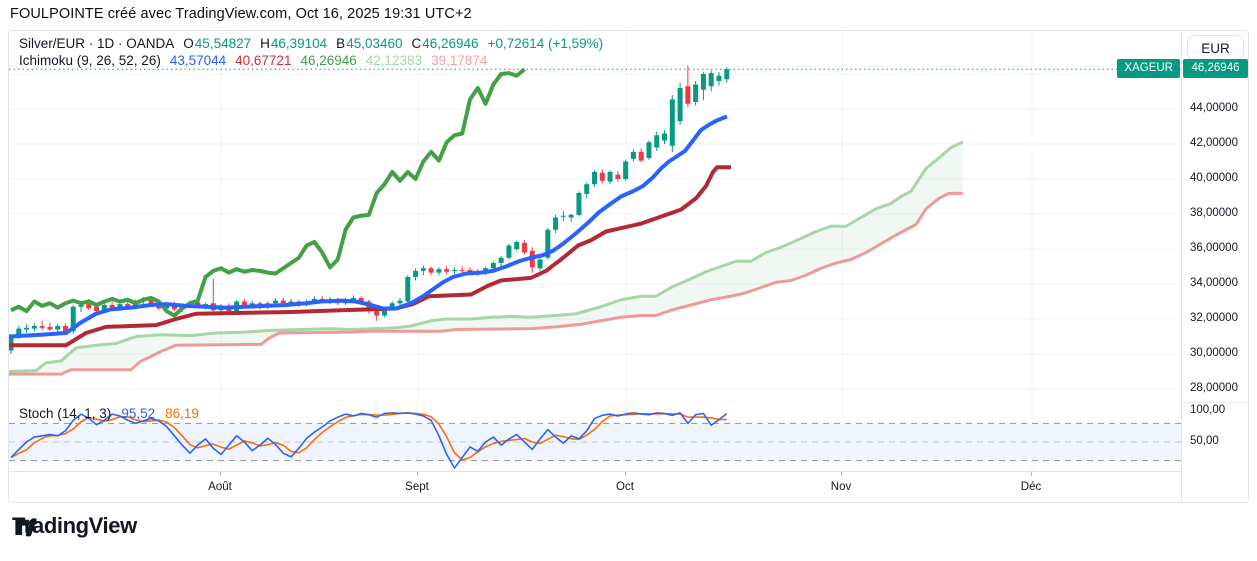  Describe the element at coordinates (26, 527) in the screenshot. I see `tradingview-logo-icon` at that location.